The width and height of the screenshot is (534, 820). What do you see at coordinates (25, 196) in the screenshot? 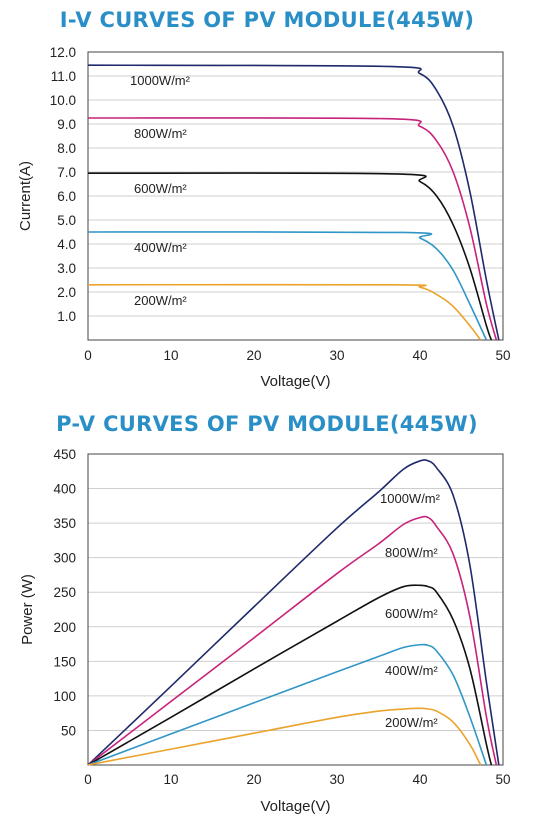
I see `y-axis-label: Current(A)` at bounding box center [25, 196].